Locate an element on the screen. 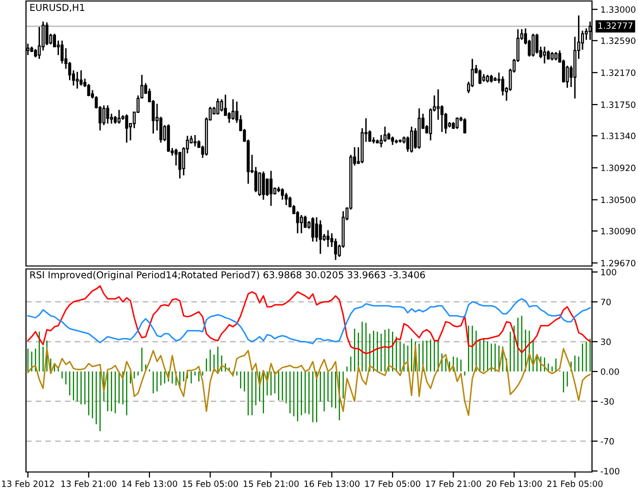  y-tick-label: 0.00 is located at coordinates (609, 371).